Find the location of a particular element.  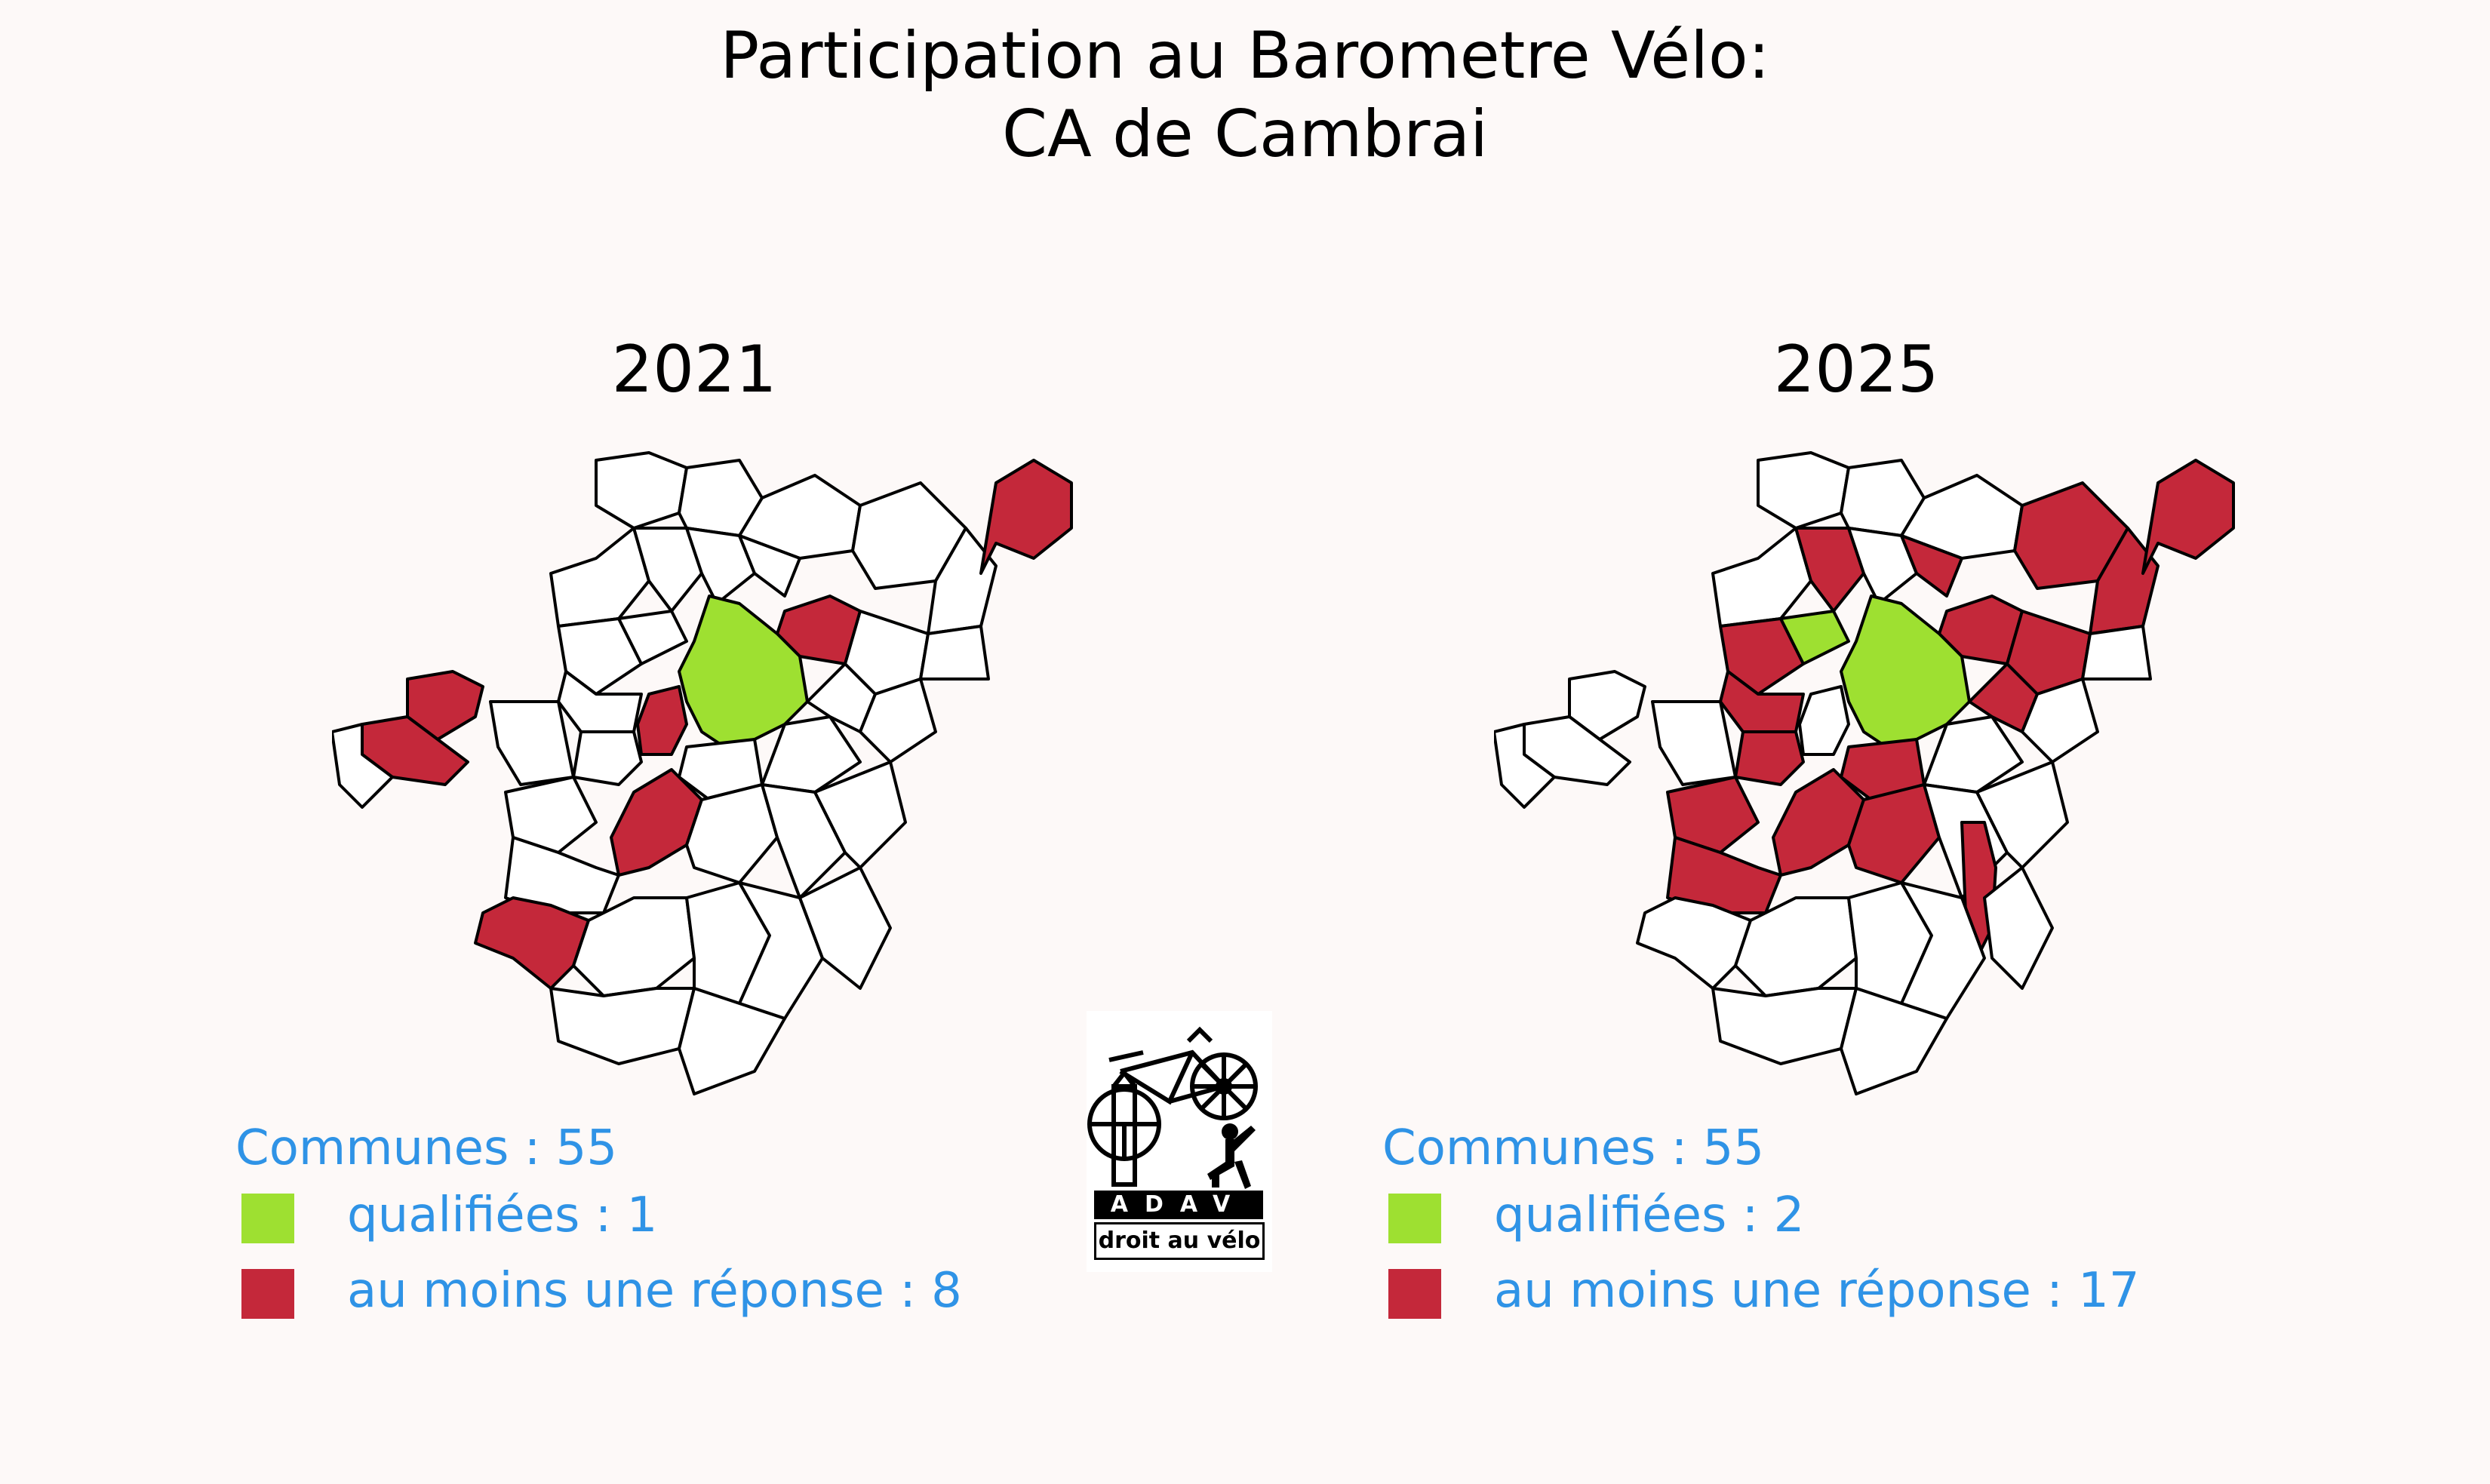

bicycle-tower-icon is located at coordinates (1172, 1107).